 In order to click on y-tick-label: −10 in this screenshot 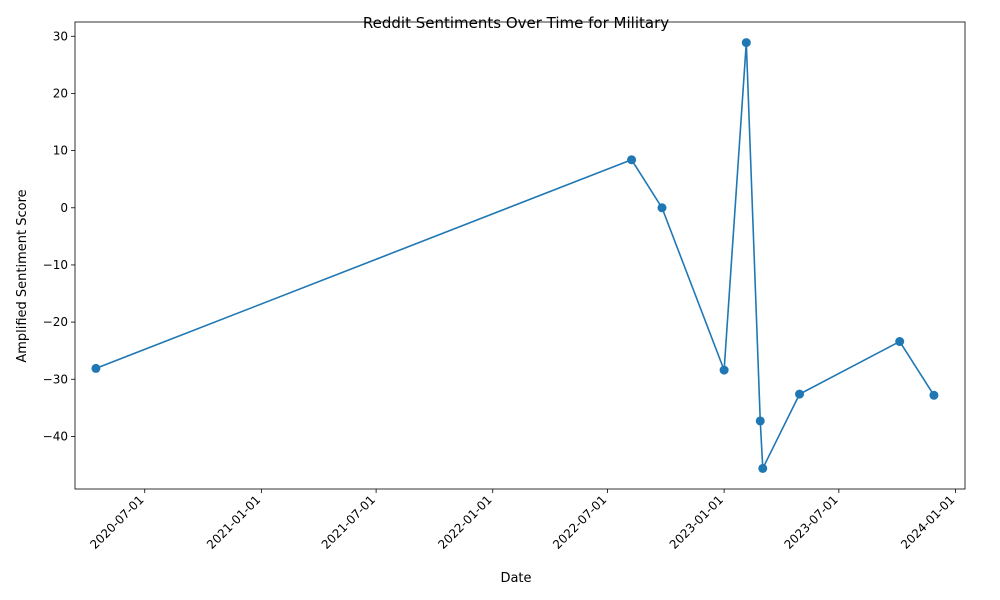, I will do `click(55, 265)`.